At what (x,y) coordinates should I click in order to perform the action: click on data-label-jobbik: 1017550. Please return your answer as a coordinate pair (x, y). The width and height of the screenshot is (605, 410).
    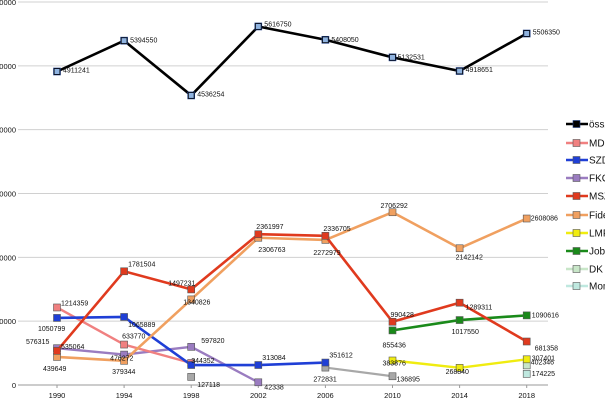
    Looking at the image, I should click on (465, 332).